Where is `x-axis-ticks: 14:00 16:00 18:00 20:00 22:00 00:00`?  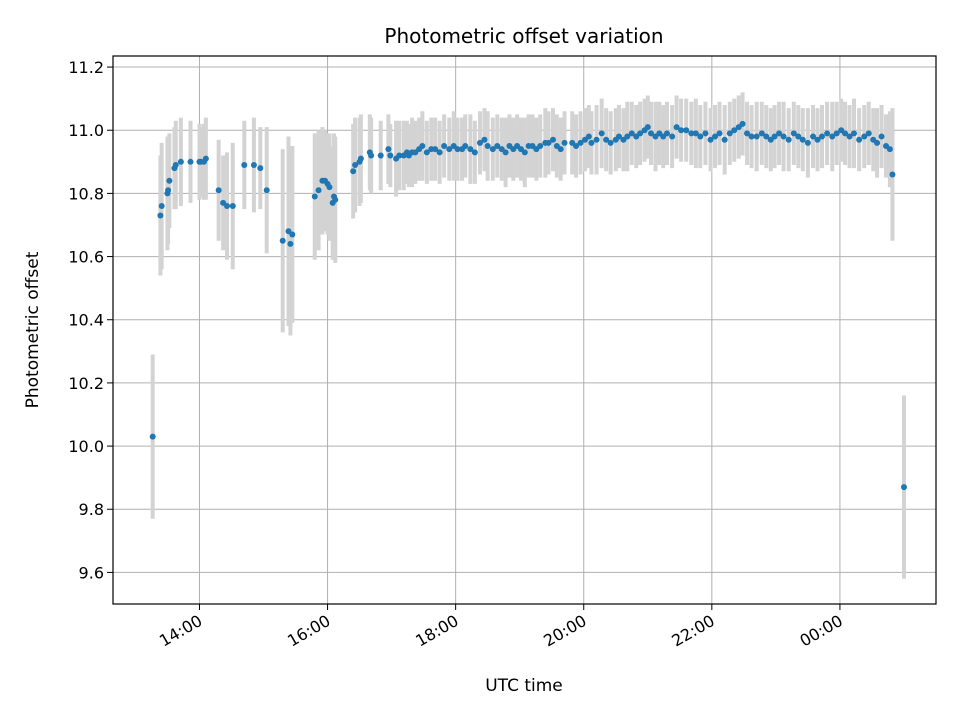 x-axis-ticks: 14:00 16:00 18:00 20:00 22:00 00:00 is located at coordinates (501, 627).